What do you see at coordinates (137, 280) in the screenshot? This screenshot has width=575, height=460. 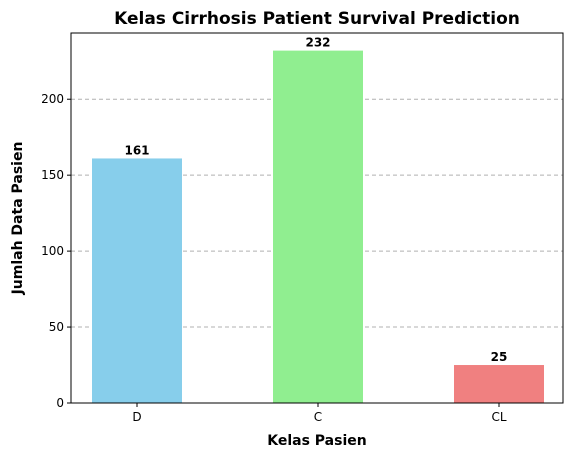 I see `bar-d` at bounding box center [137, 280].